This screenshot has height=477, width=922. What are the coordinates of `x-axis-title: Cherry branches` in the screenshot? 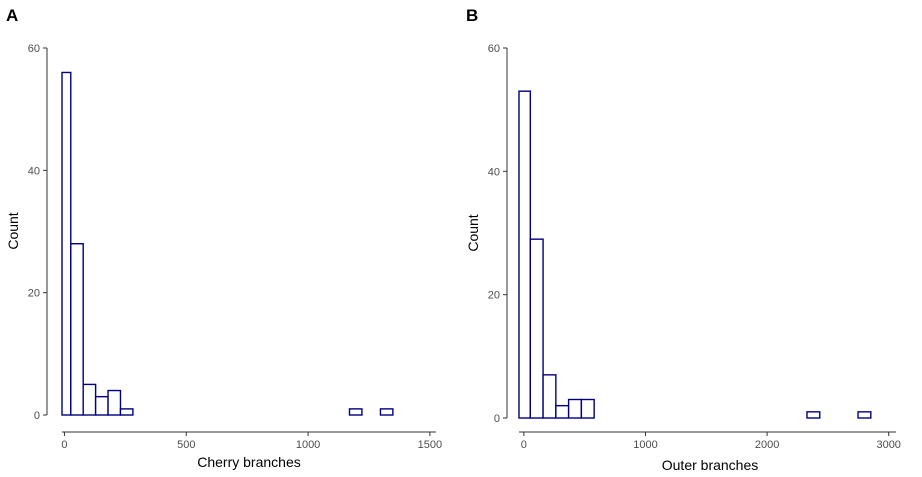 It's located at (249, 462).